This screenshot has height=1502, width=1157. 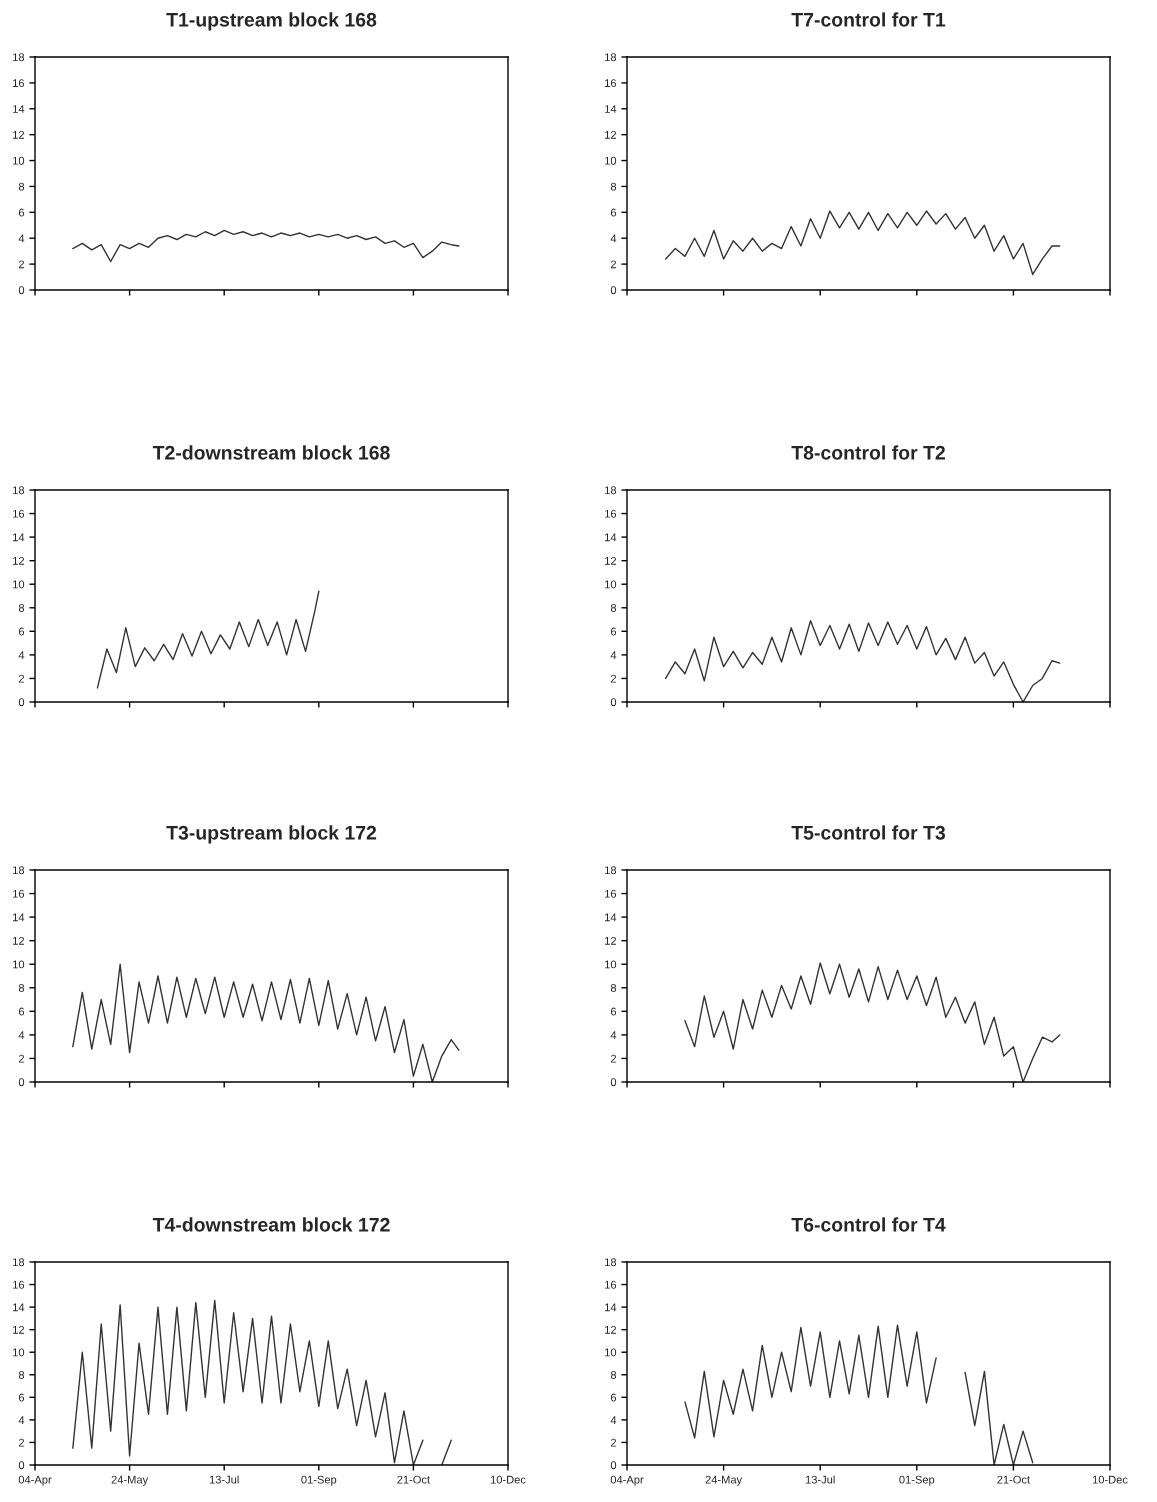 I want to click on chart-title: T7-control for T1, so click(x=868, y=19).